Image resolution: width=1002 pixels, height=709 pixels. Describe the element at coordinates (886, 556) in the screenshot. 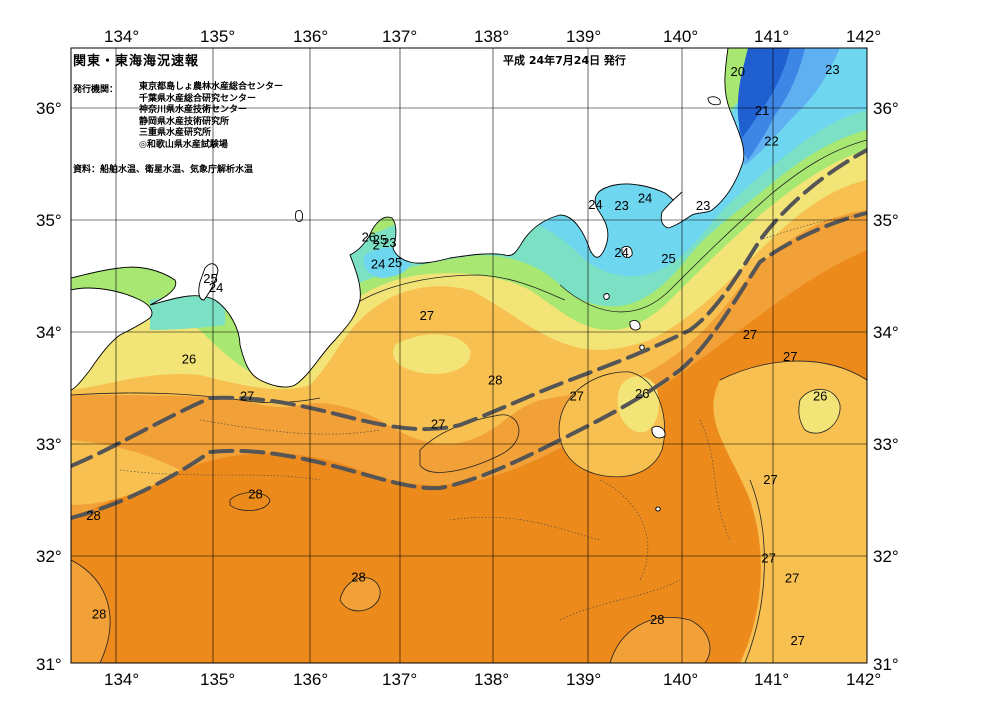

I see `lat-tick-right: 32°` at that location.